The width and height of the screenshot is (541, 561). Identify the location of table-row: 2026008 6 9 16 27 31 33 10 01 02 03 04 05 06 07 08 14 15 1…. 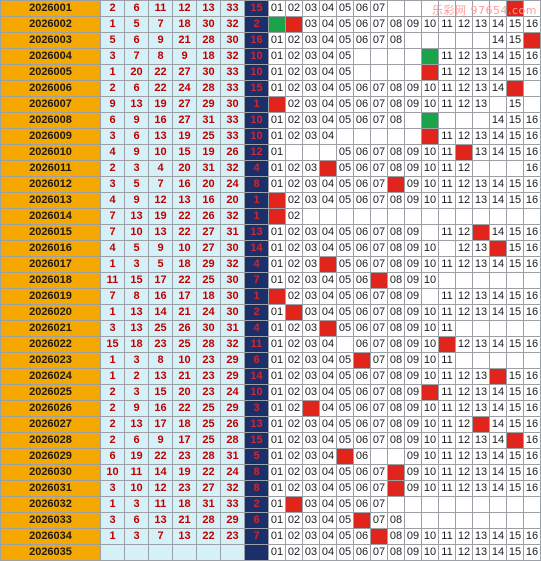
(270, 120).